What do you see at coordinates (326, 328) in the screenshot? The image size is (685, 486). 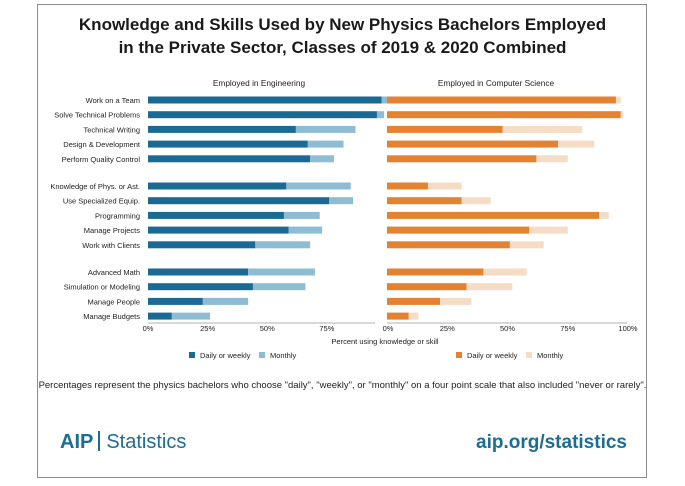 I see `x-tick-label-engineering-3: 75%` at bounding box center [326, 328].